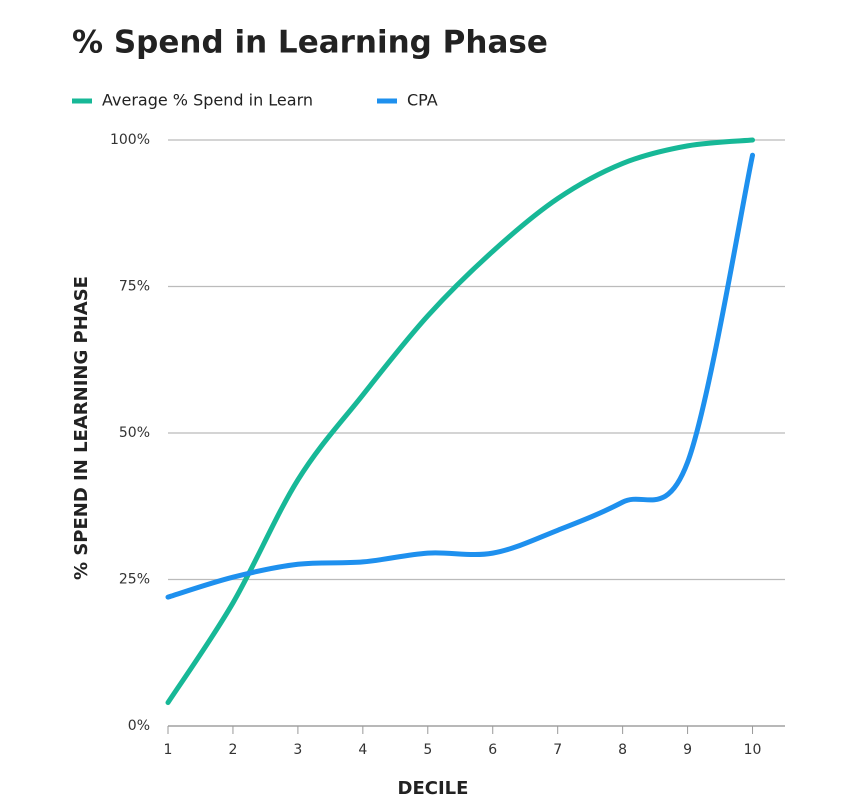 This screenshot has height=809, width=846. What do you see at coordinates (232, 750) in the screenshot?
I see `x-tick-label: 2` at bounding box center [232, 750].